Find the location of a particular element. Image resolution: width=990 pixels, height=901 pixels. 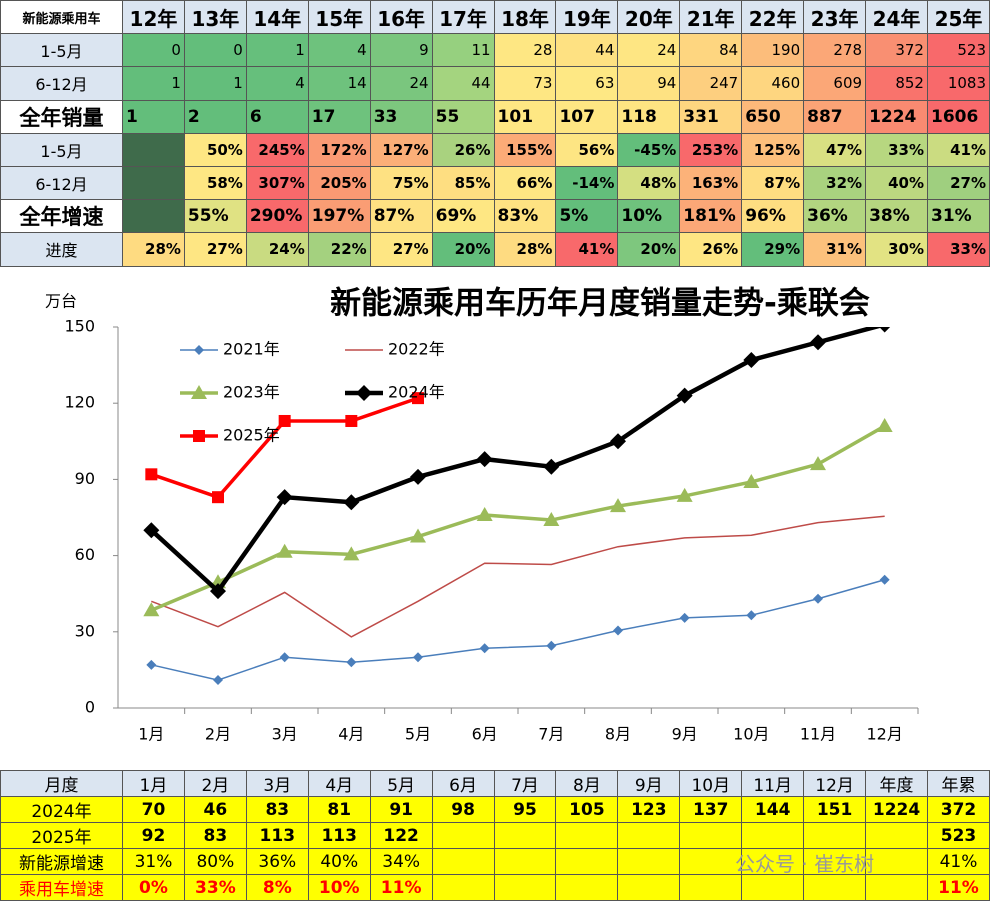

value-cell: 0% is located at coordinates (153, 887).